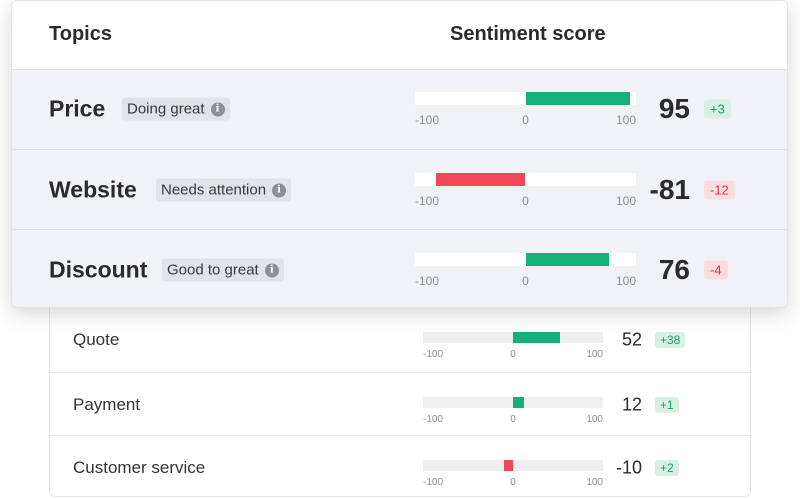  What do you see at coordinates (669, 189) in the screenshot?
I see `sentiment-score: -81` at bounding box center [669, 189].